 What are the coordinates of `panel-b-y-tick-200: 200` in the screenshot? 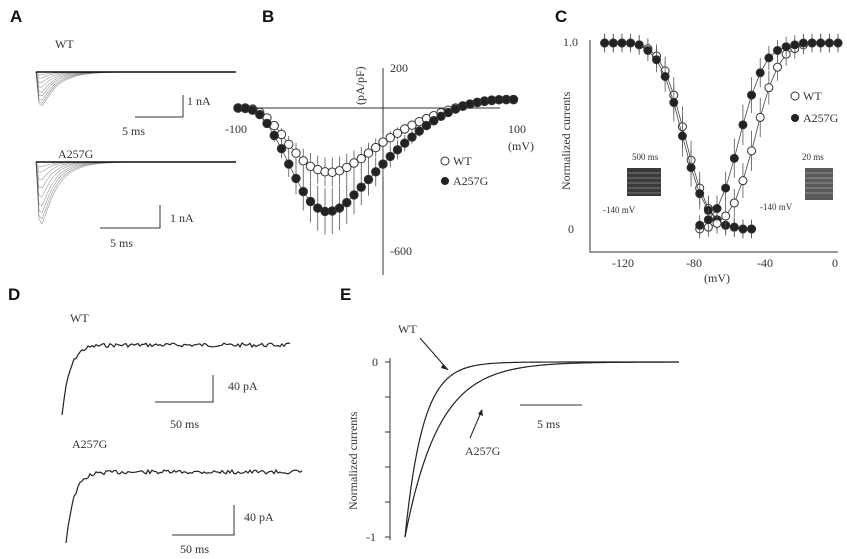 It's located at (399, 68).